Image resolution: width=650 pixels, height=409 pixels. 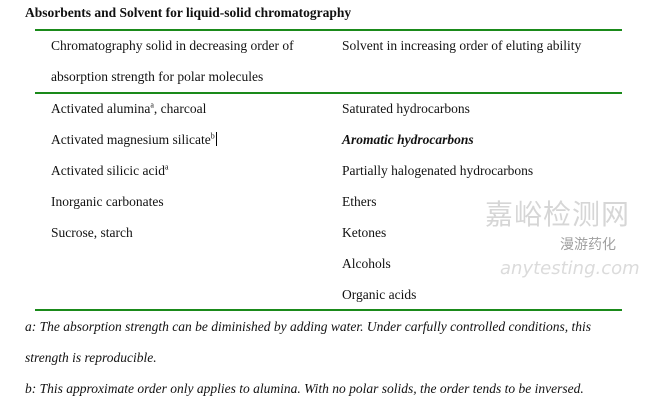 What do you see at coordinates (438, 170) in the screenshot?
I see `solvent-row: Partially halogenated hydrocarbons` at bounding box center [438, 170].